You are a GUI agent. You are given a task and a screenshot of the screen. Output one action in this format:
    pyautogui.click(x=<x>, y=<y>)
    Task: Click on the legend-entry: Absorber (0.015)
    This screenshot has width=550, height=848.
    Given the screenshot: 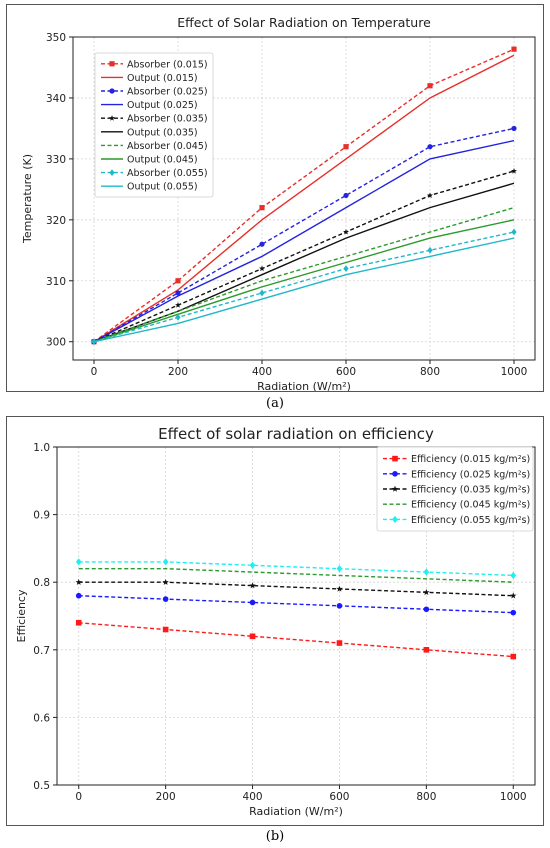 What is the action you would take?
    pyautogui.click(x=167, y=64)
    